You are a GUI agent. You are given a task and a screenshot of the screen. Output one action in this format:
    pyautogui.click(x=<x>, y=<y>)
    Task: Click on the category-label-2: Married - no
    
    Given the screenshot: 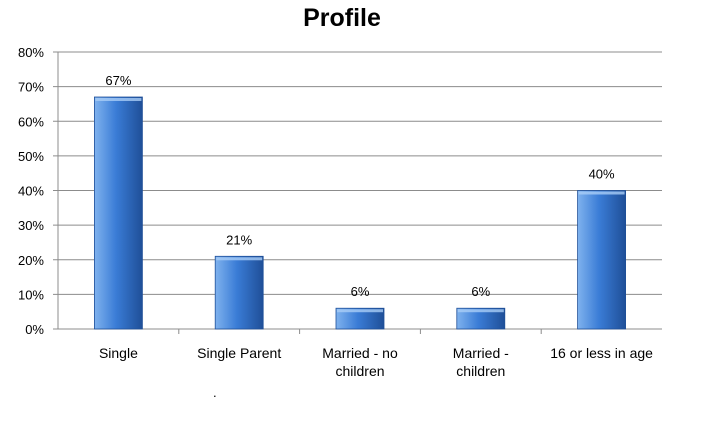 What is the action you would take?
    pyautogui.click(x=360, y=353)
    